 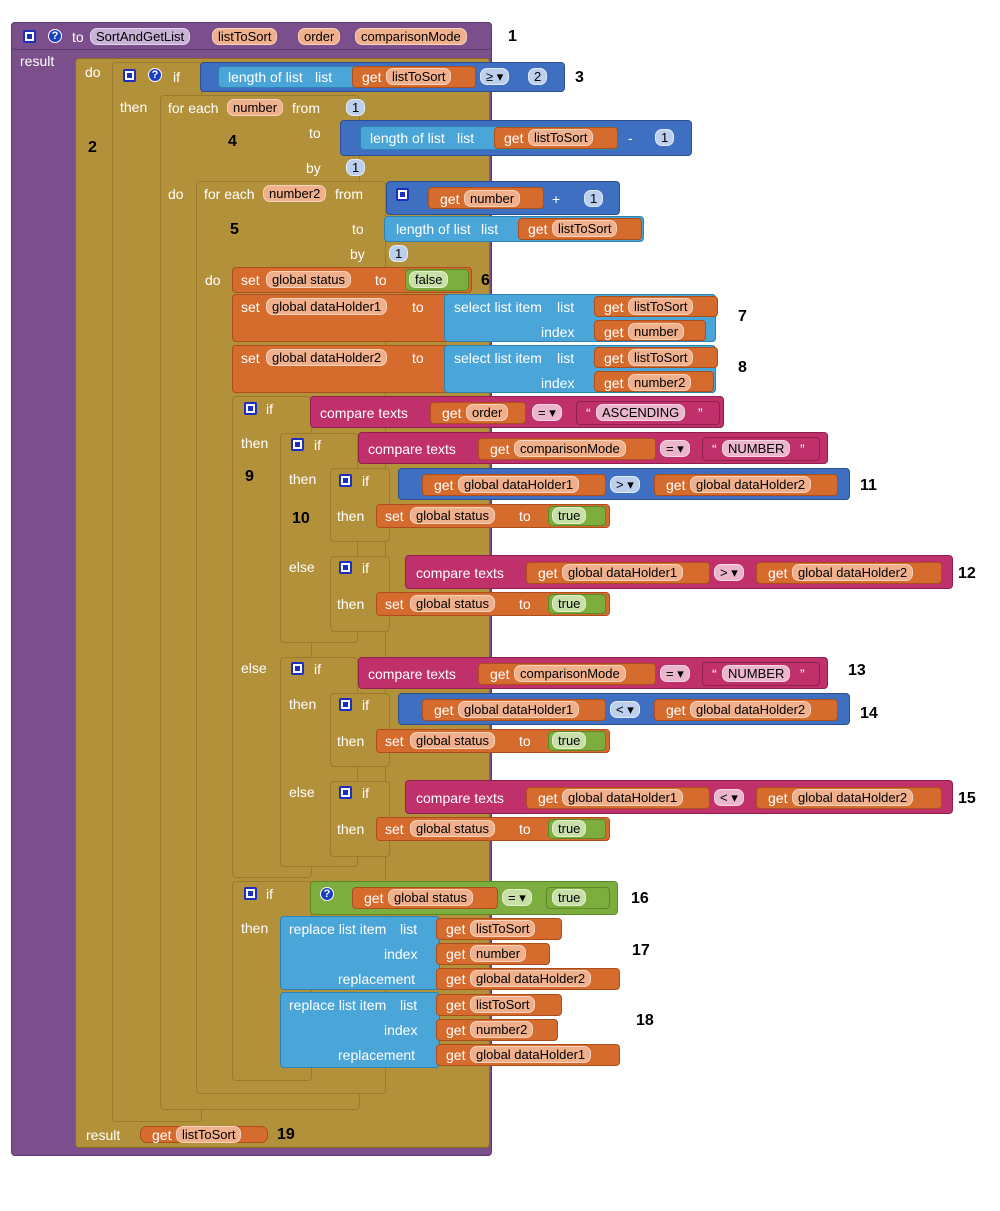 What do you see at coordinates (411, 36) in the screenshot?
I see `param-comparisonMode: comparisonMode` at bounding box center [411, 36].